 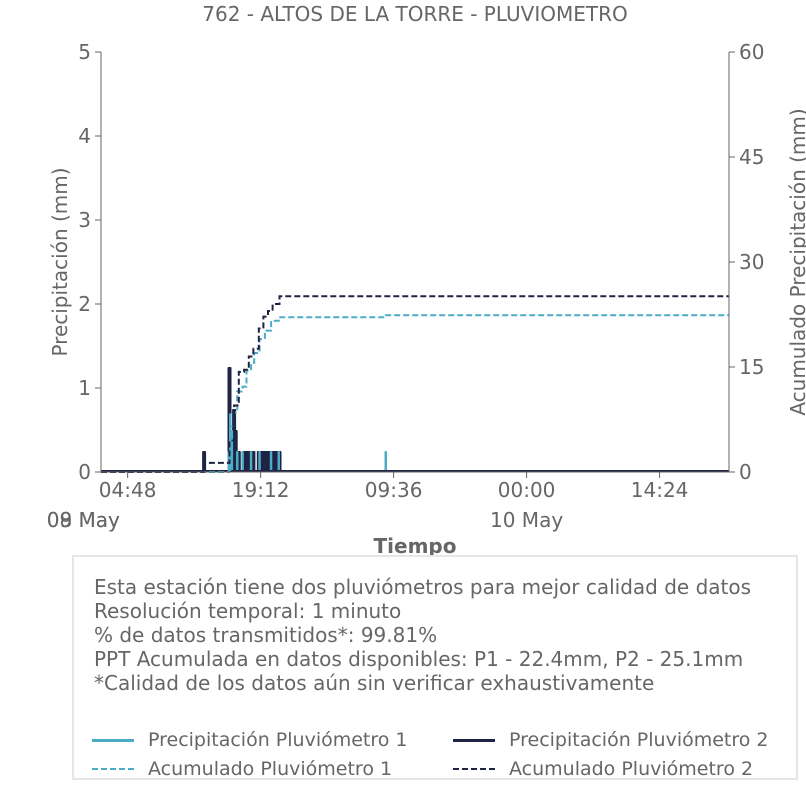 I want to click on x-date-label: 09 May, so click(x=83, y=520).